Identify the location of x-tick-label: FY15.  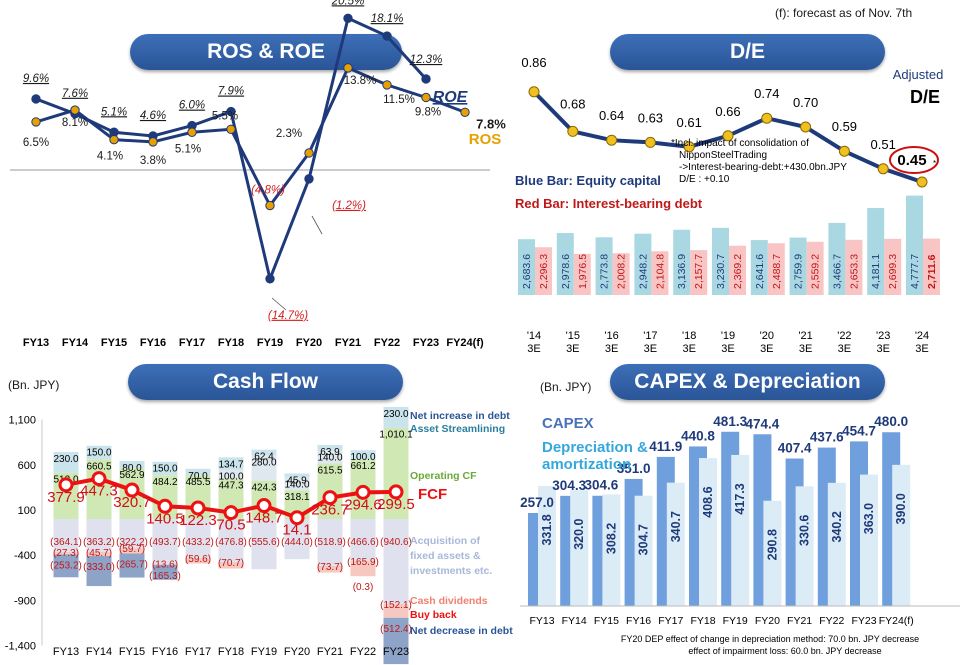
(606, 621).